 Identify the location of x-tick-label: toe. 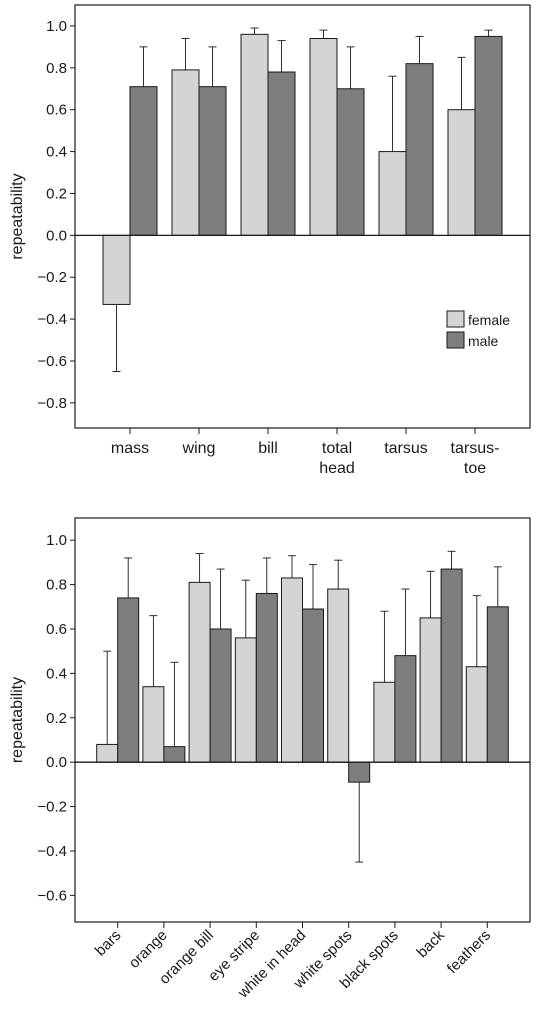
(475, 468).